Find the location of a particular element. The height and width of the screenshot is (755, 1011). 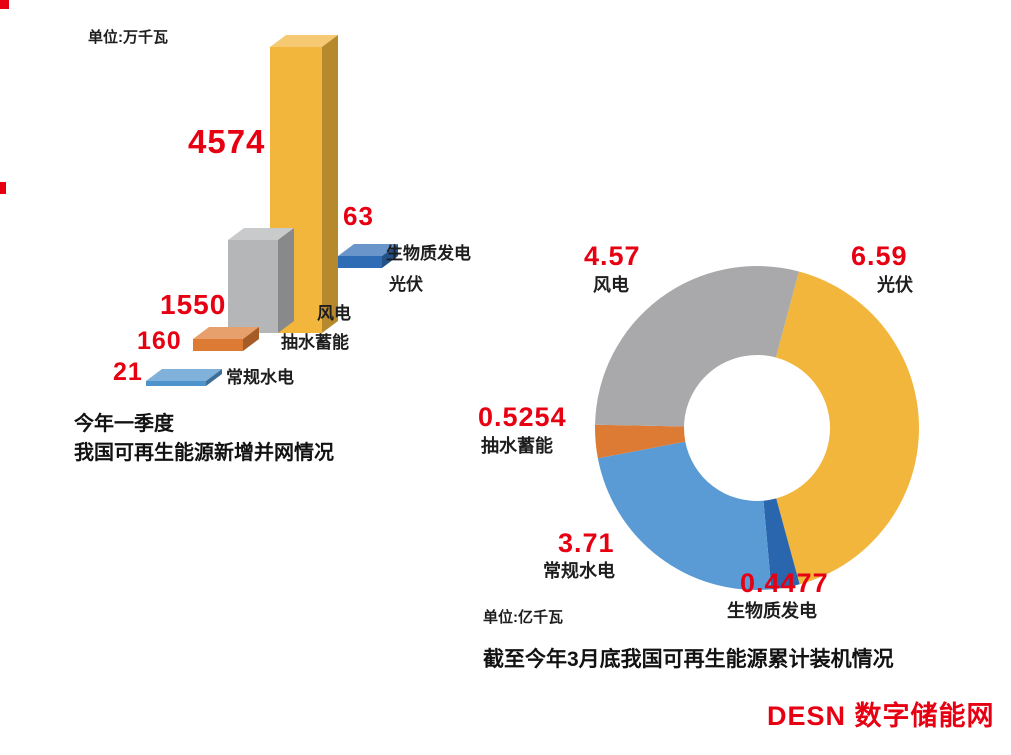

bar-label-solar: 光伏 is located at coordinates (406, 284).